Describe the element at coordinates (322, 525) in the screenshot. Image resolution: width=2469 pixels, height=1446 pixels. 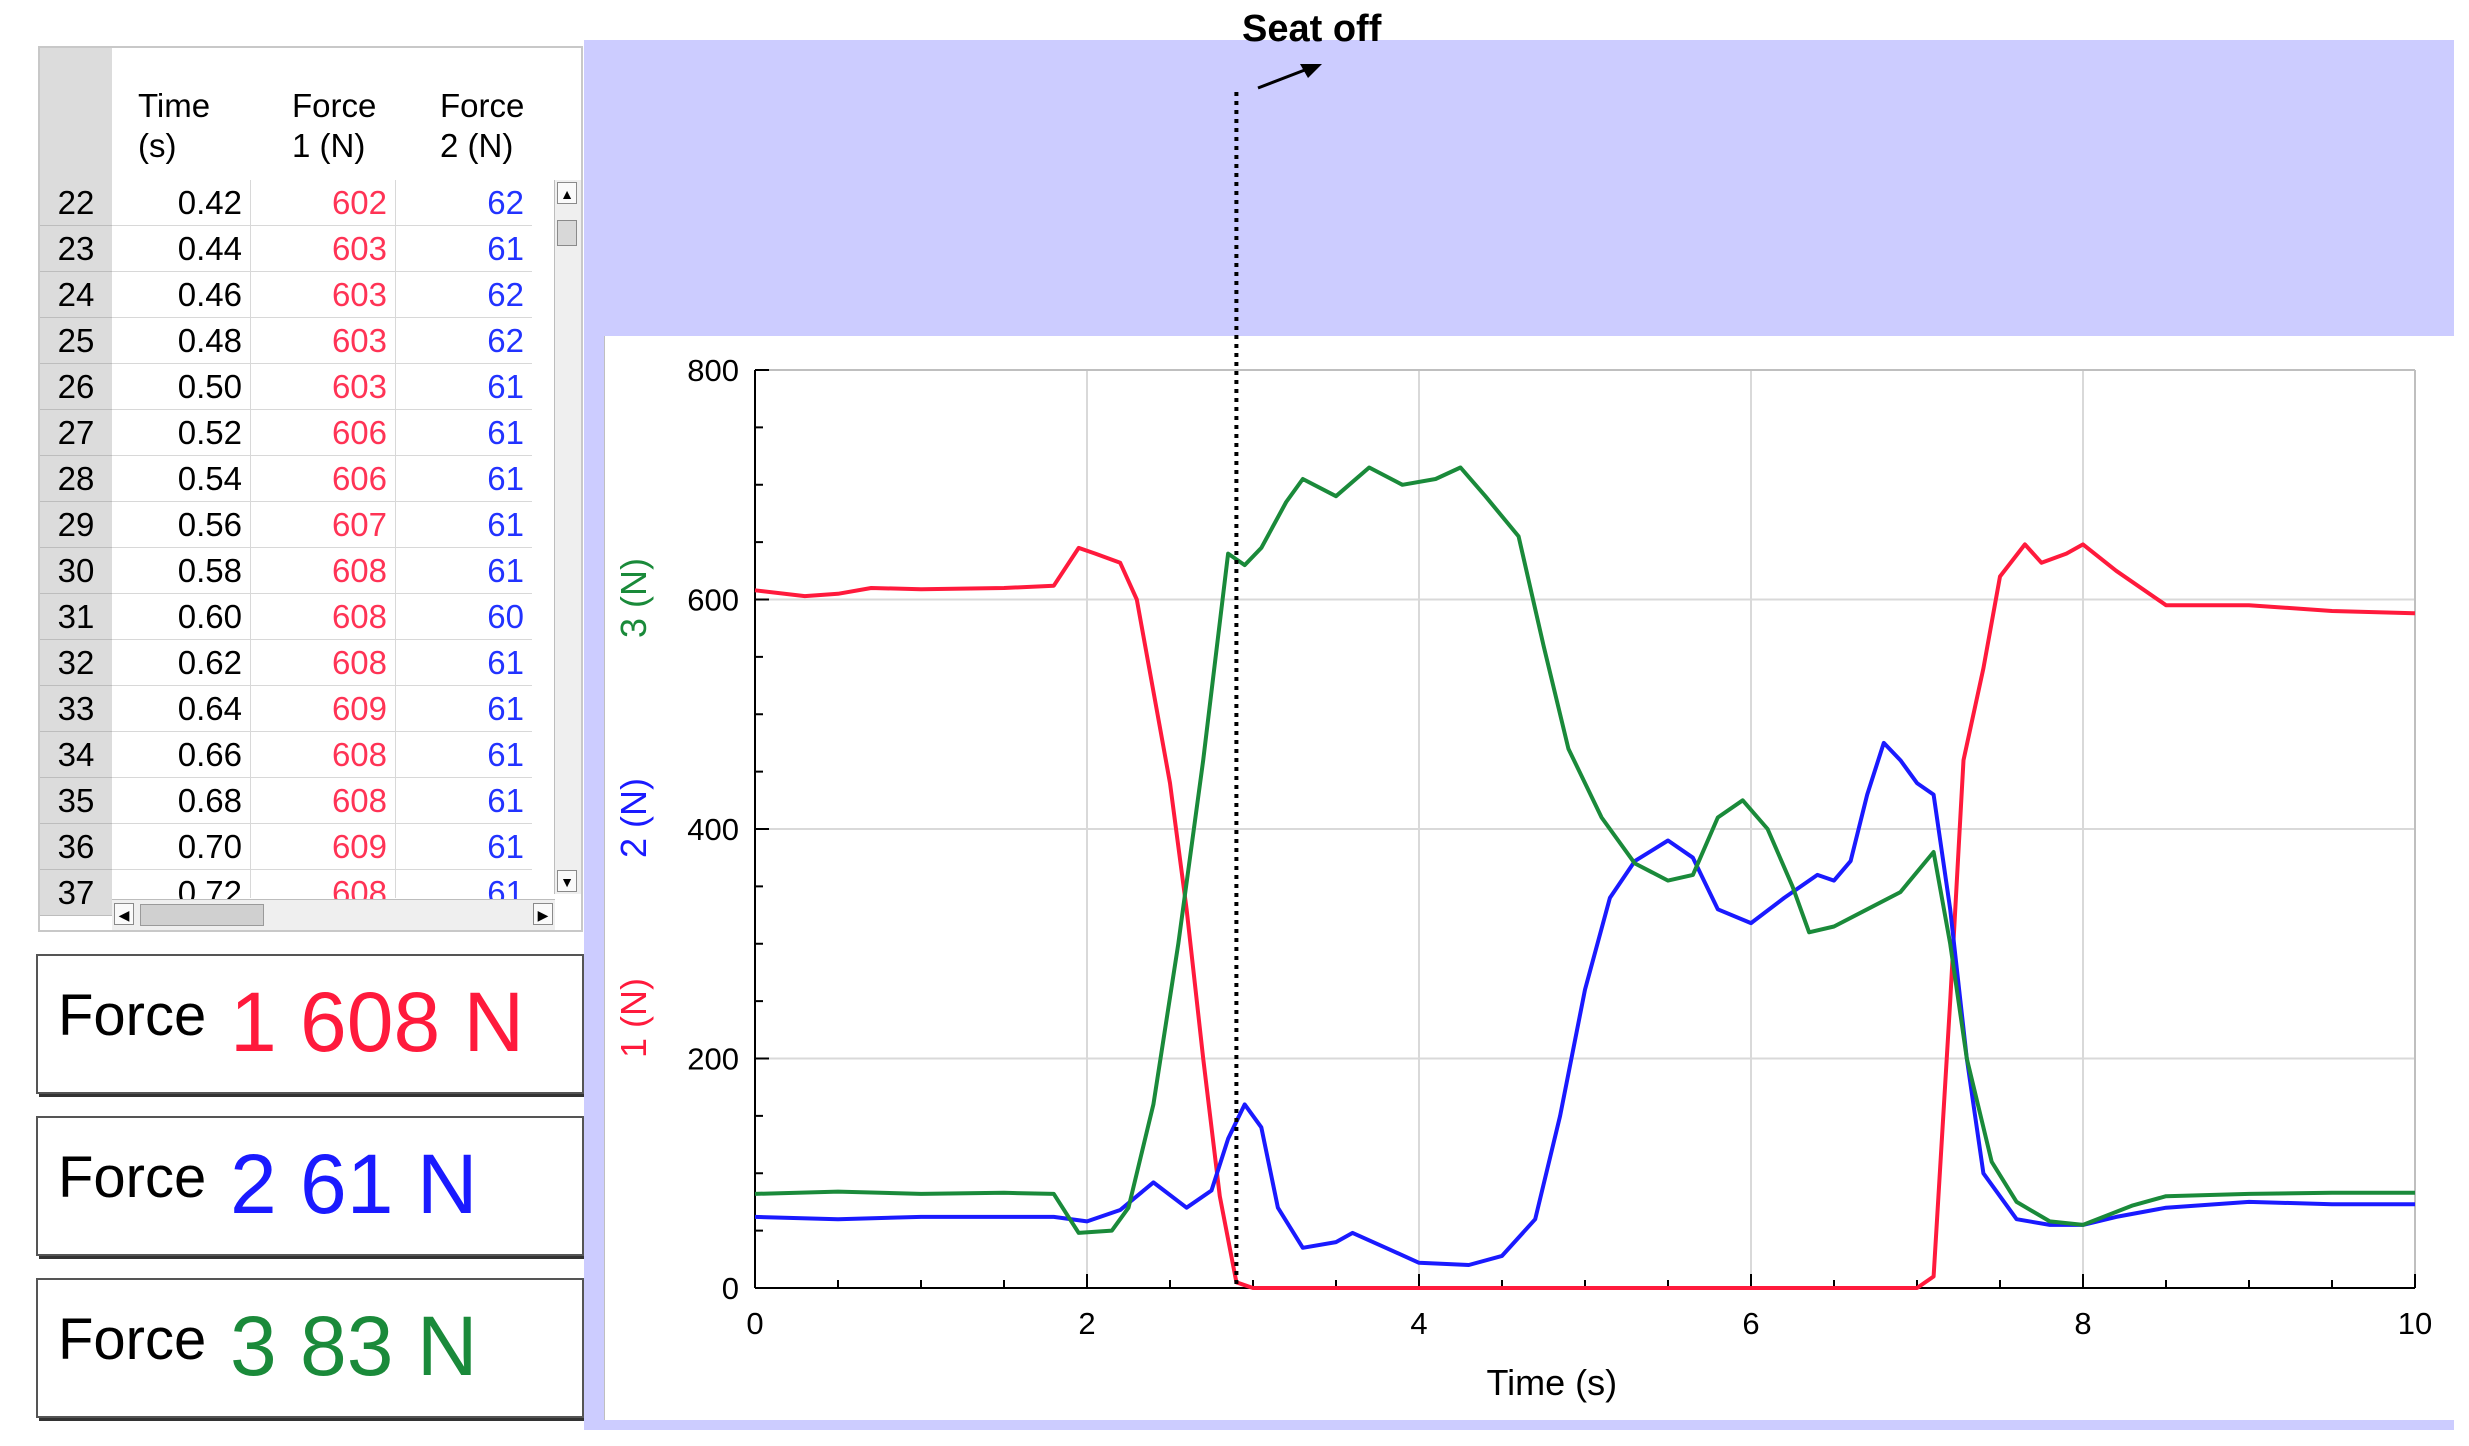
I see `force-1-cell: 607` at that location.